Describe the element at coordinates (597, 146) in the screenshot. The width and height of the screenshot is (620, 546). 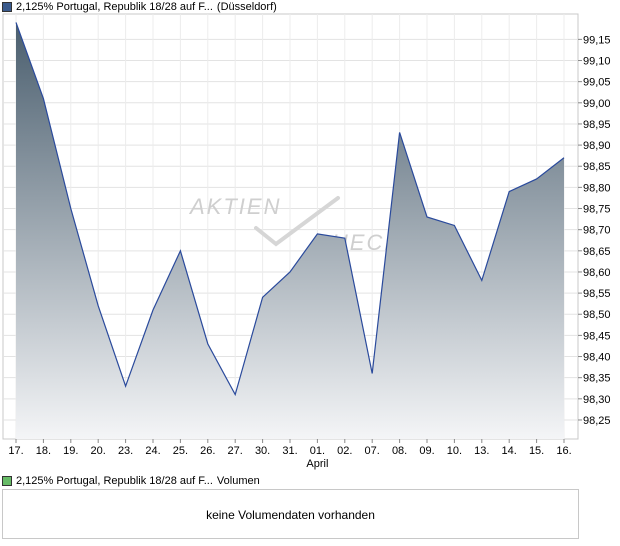
I see `y-tick-label: 98,90` at that location.